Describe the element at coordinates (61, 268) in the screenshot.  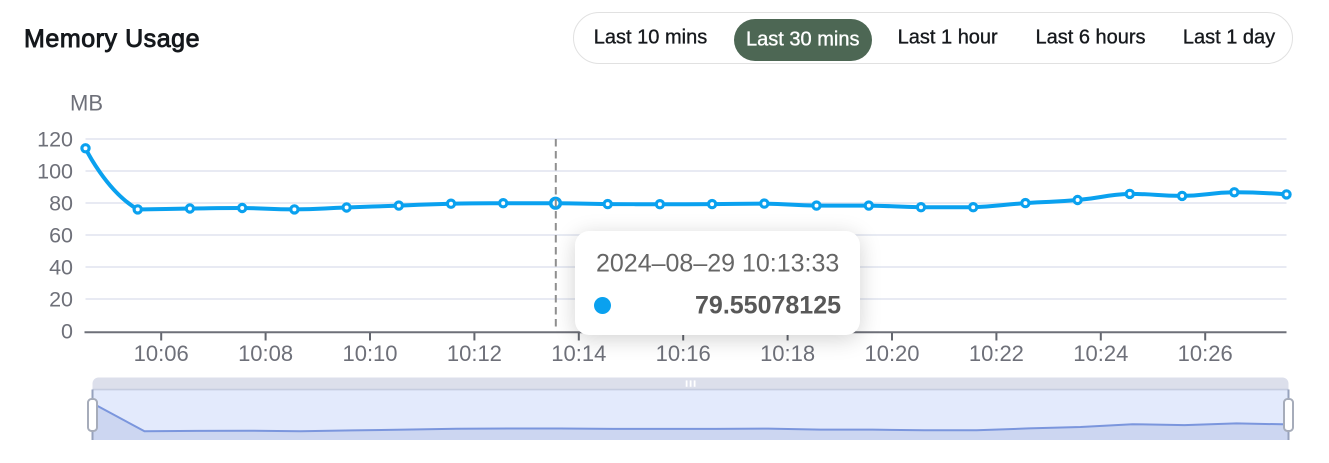
I see `svg-text: 40` at that location.